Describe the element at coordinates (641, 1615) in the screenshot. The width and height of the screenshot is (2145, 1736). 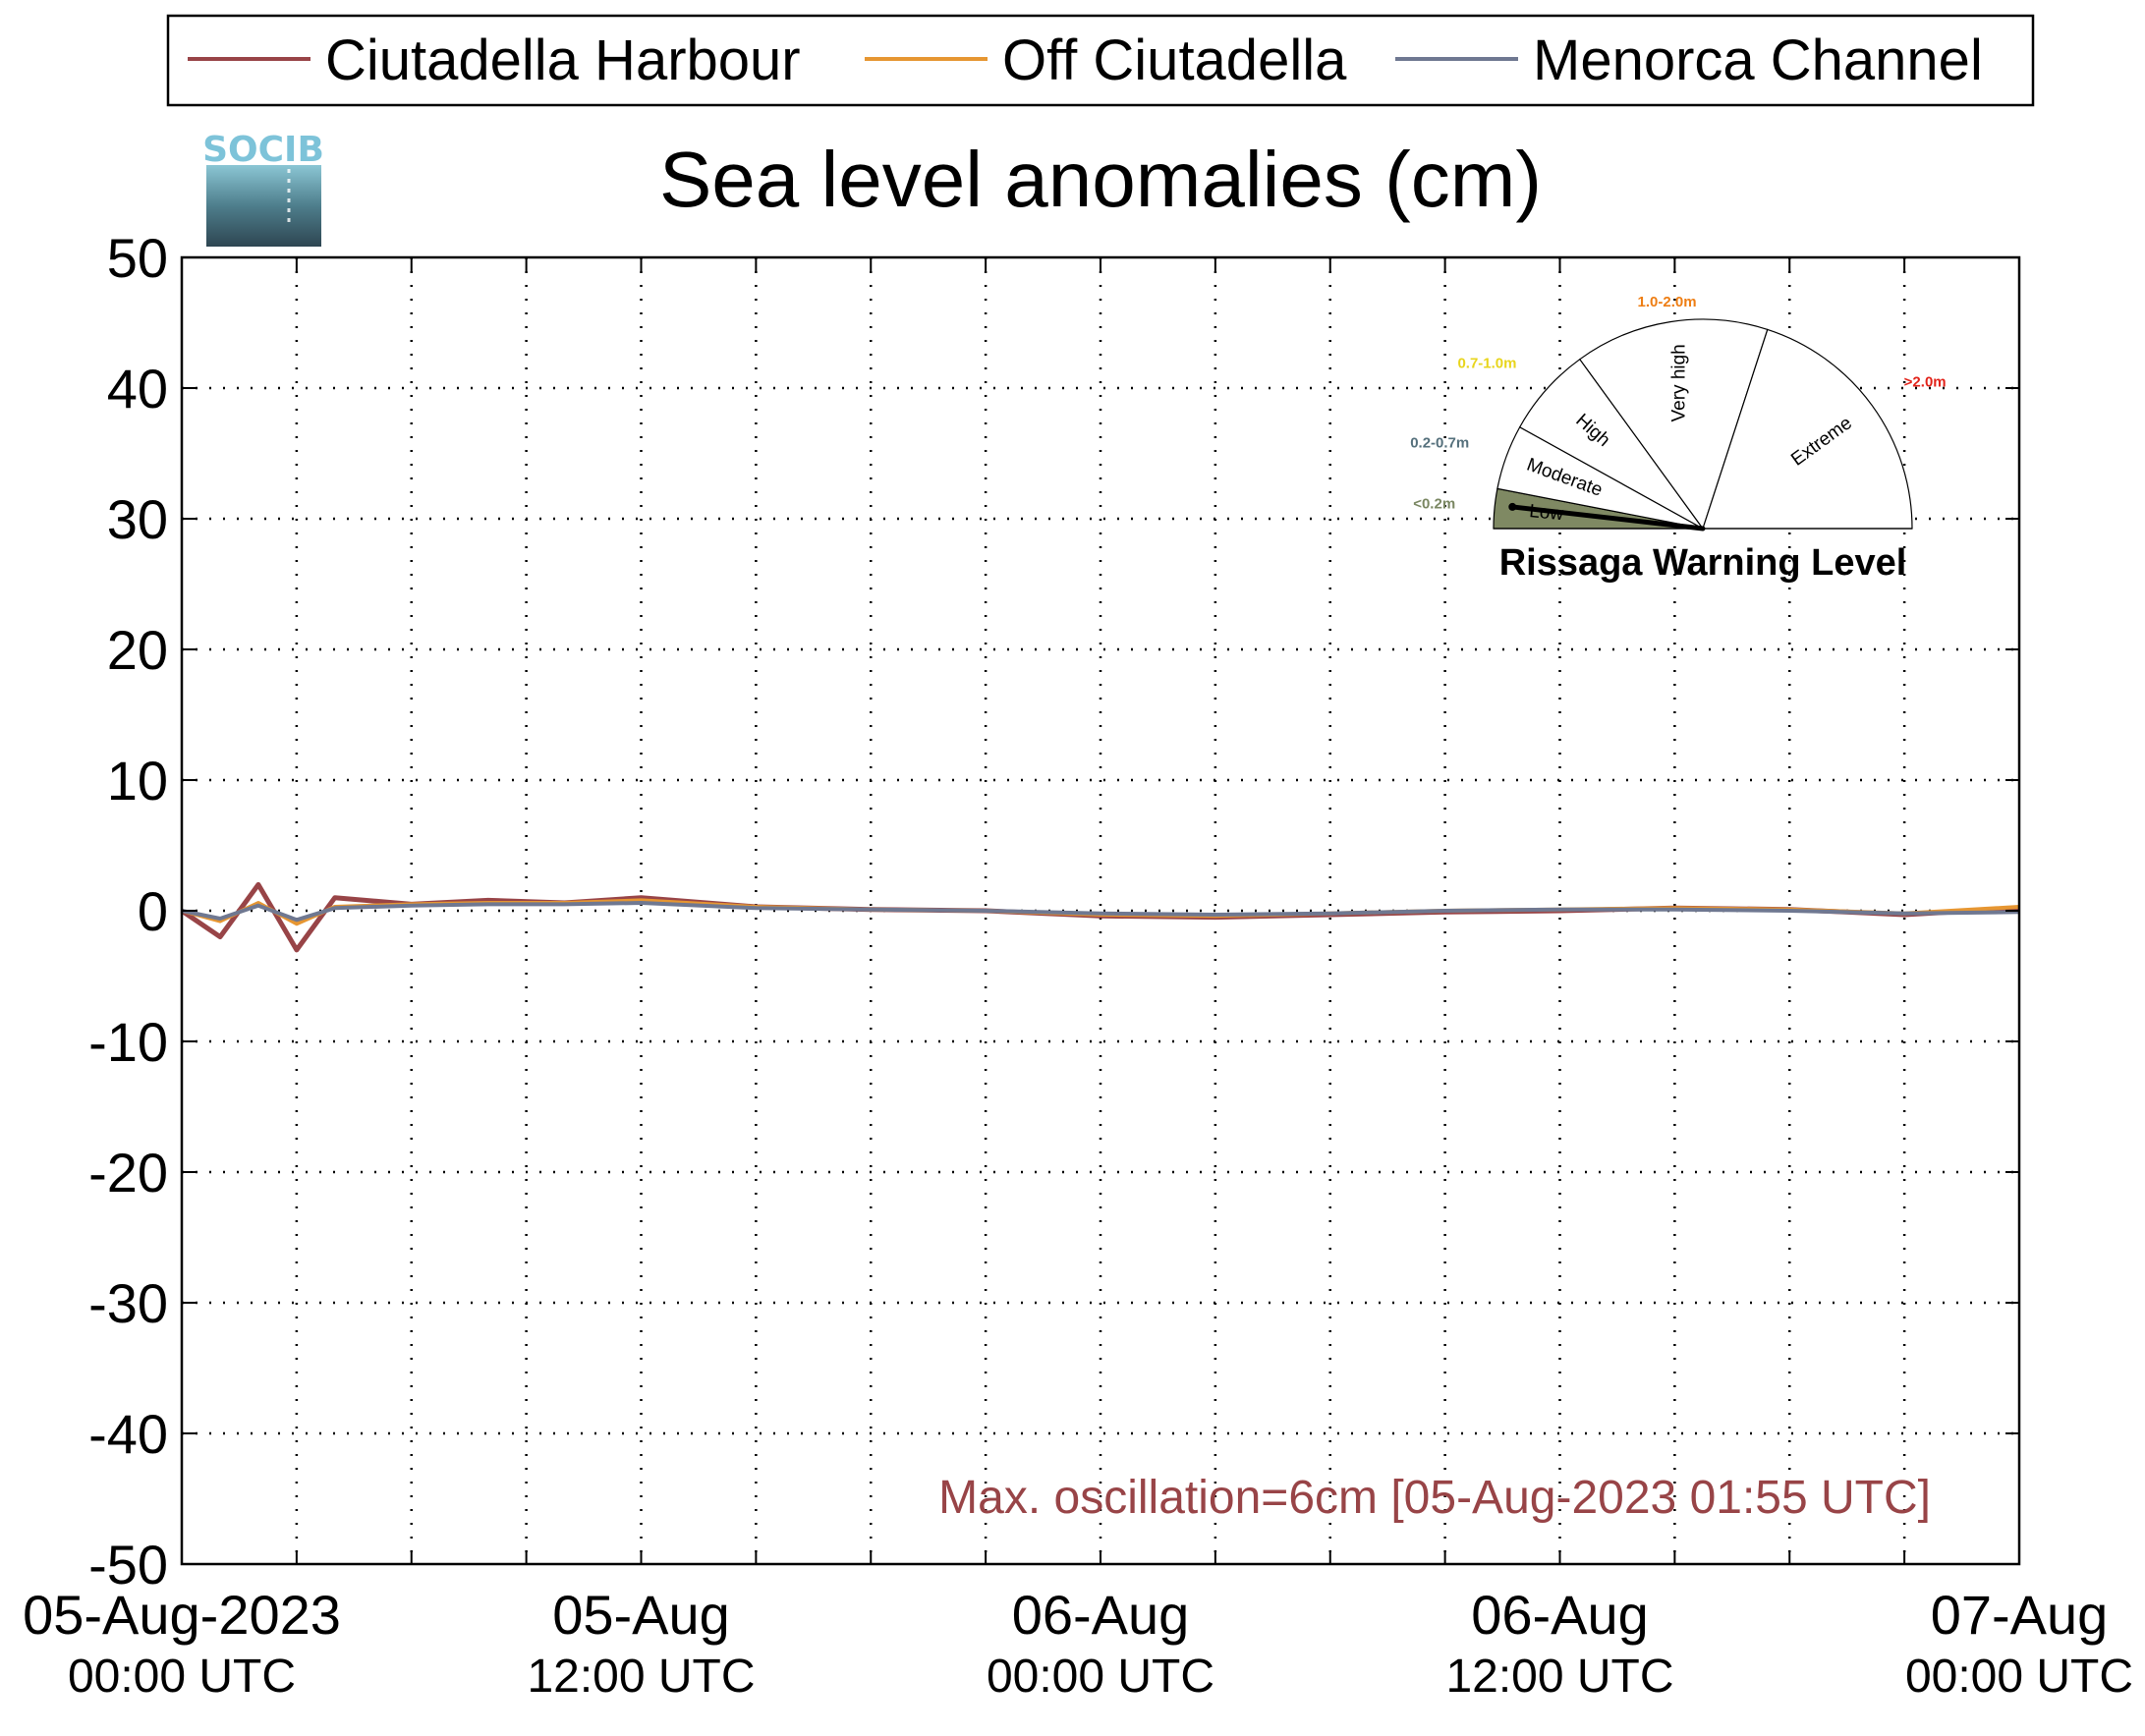
I see `x-tick-label-date: 05-Aug` at that location.